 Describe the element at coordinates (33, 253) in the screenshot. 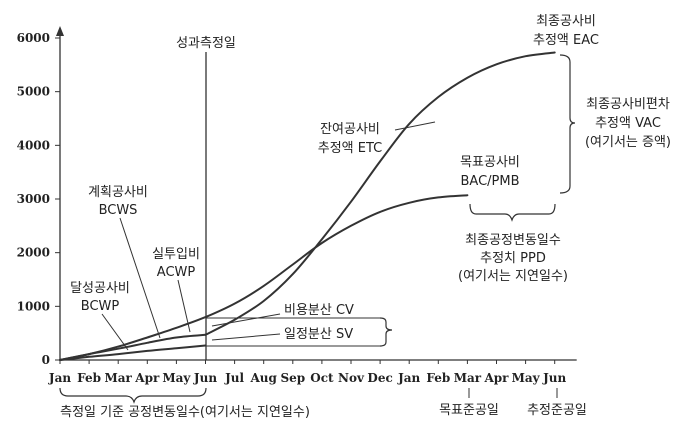

I see `y-tick-label: 2000` at that location.